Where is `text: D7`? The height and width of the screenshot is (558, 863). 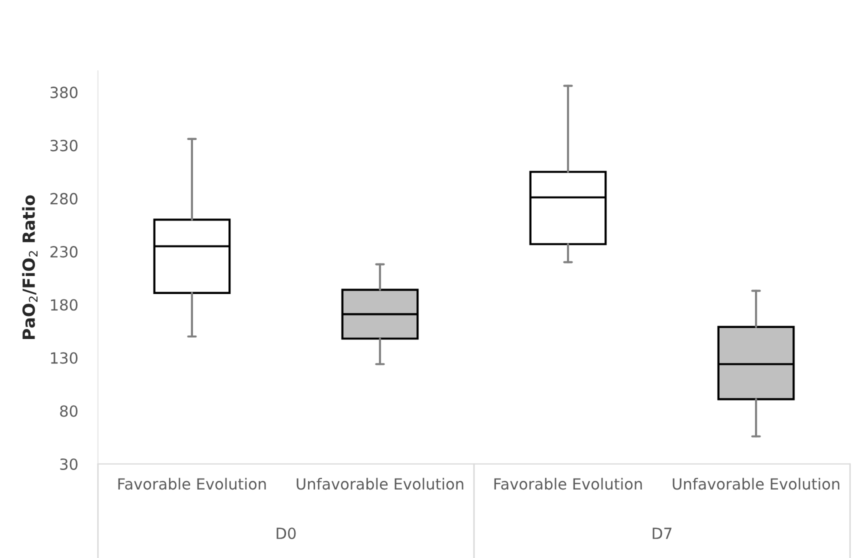 text: D7 is located at coordinates (662, 533).